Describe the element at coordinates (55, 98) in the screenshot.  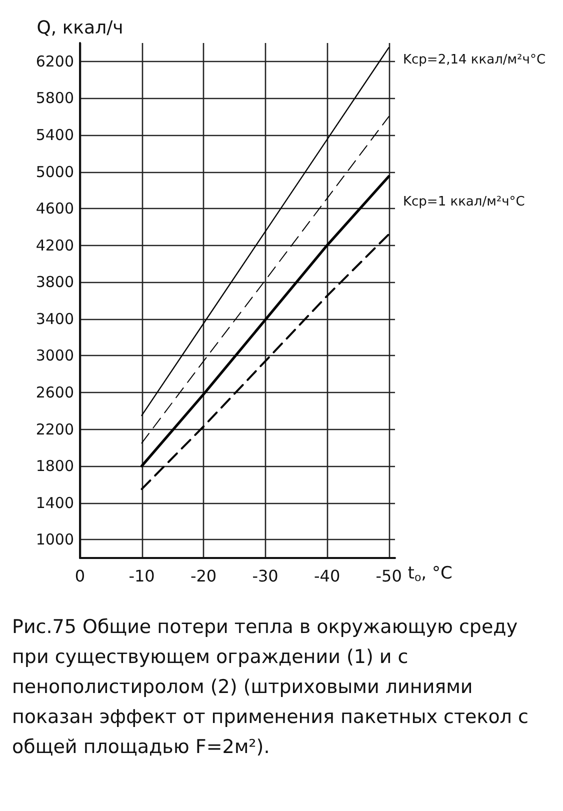
I see `y-tick-label: 5800` at that location.